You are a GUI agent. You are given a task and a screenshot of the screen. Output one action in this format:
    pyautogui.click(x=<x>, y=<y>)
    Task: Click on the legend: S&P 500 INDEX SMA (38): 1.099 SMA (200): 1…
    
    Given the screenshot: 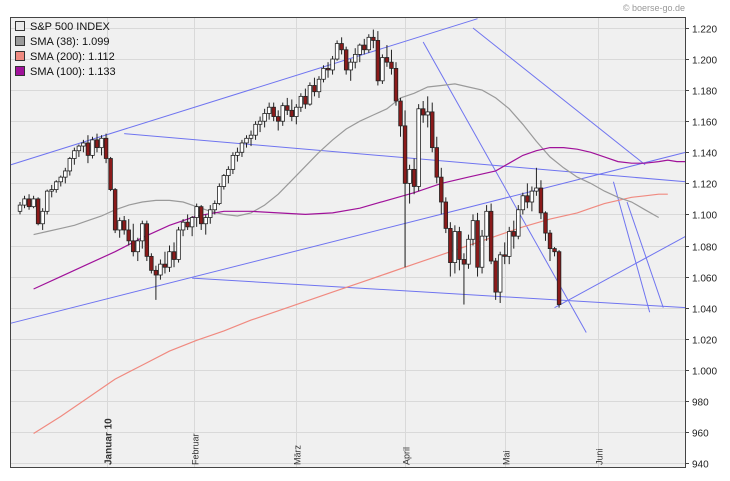 What is the action you would take?
    pyautogui.click(x=65, y=49)
    